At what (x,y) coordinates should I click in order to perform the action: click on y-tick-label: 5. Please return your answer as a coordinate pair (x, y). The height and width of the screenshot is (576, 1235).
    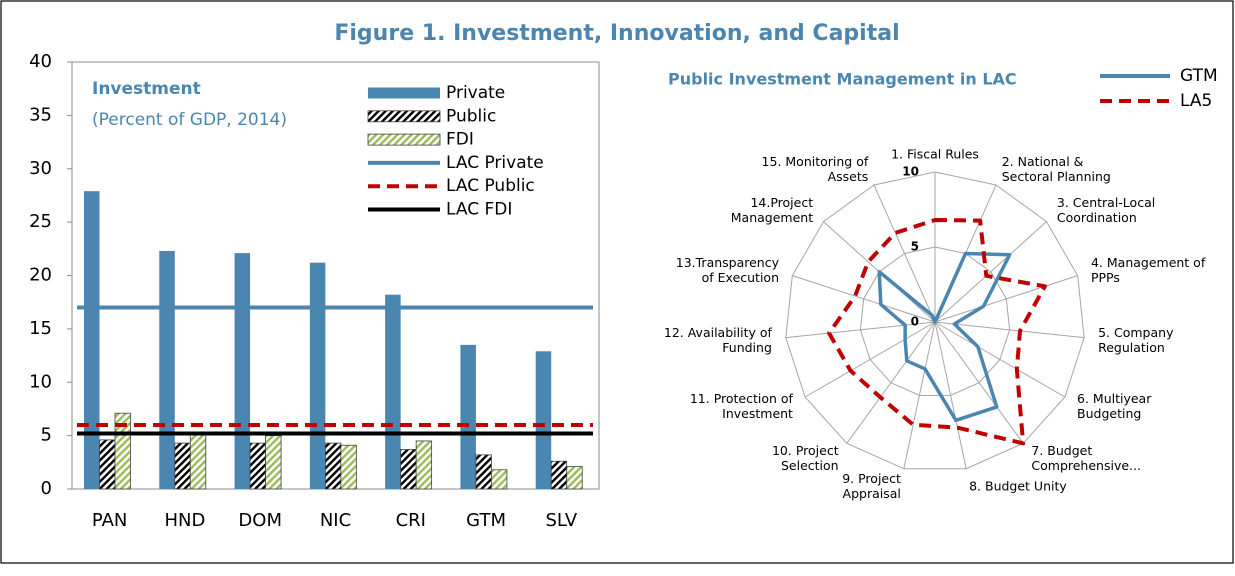
    Looking at the image, I should click on (46, 435).